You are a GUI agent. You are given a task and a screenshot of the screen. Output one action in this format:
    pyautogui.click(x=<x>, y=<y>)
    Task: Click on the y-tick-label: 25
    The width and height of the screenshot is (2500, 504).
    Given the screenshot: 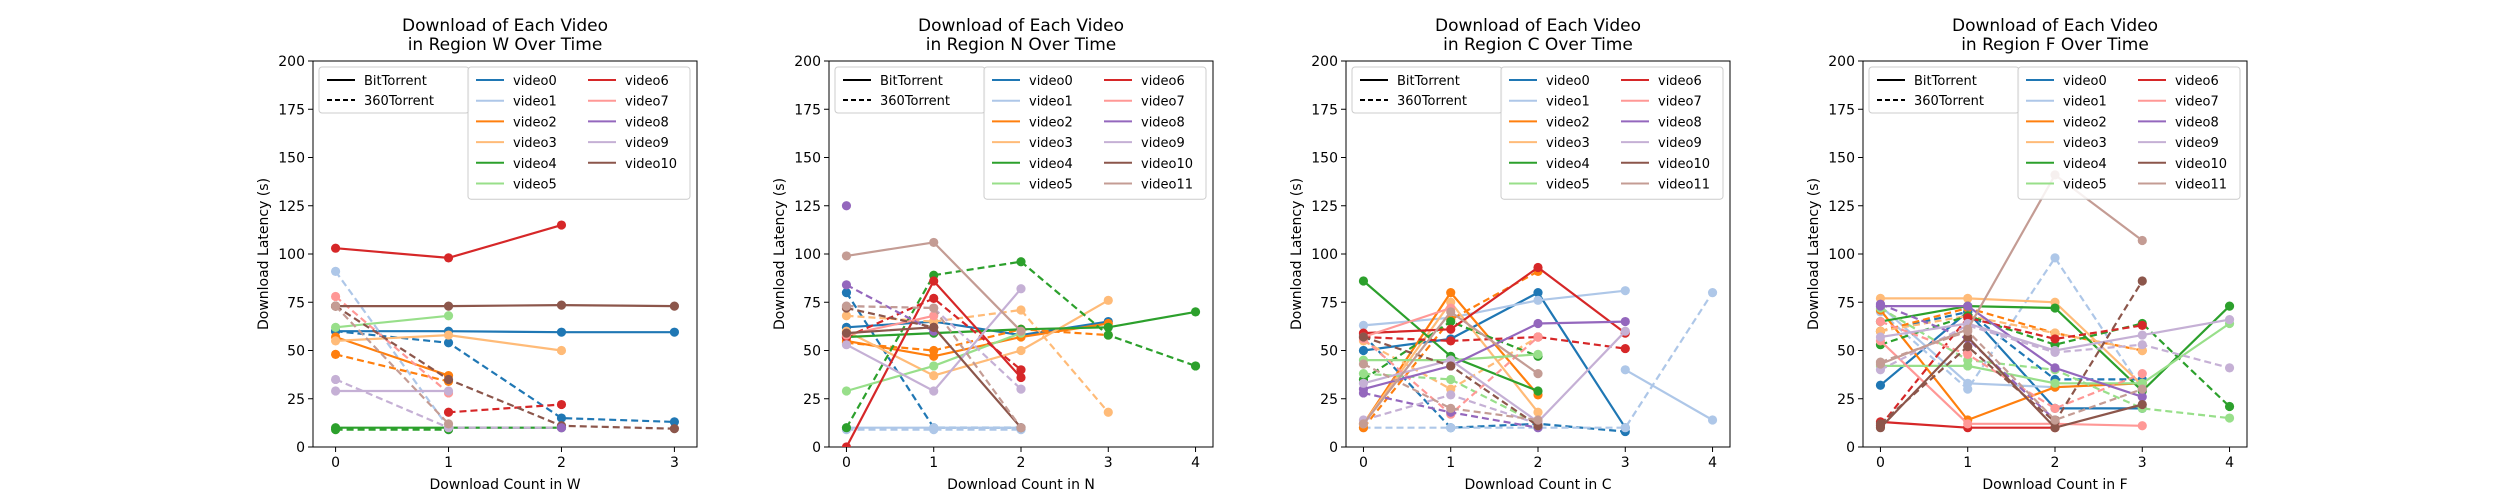 What is the action you would take?
    pyautogui.click(x=296, y=400)
    